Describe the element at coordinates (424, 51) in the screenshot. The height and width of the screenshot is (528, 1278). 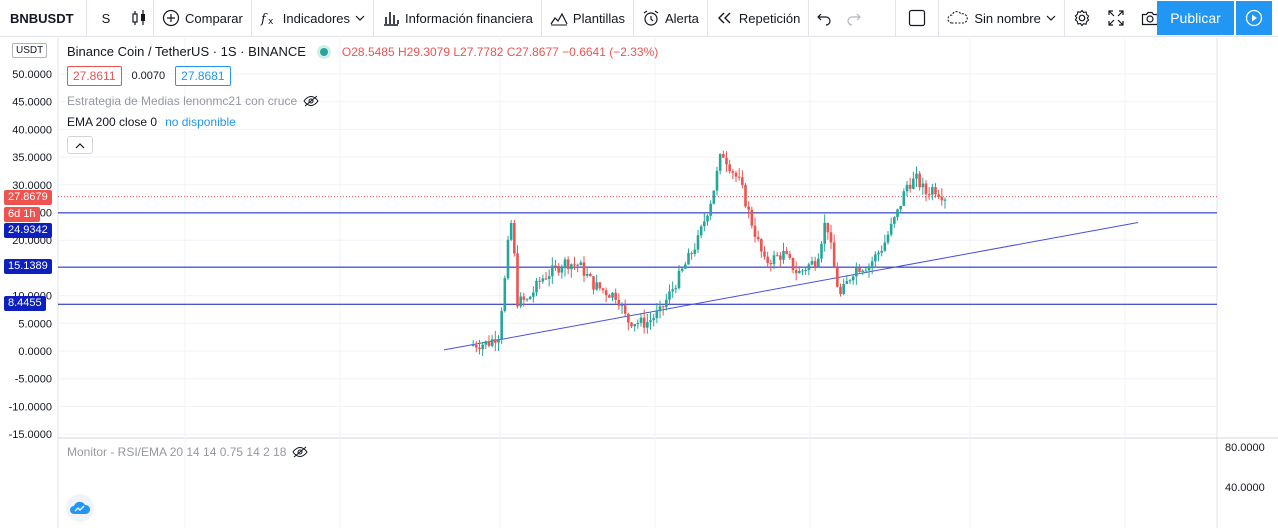
I see `high-value: H29.3079` at that location.